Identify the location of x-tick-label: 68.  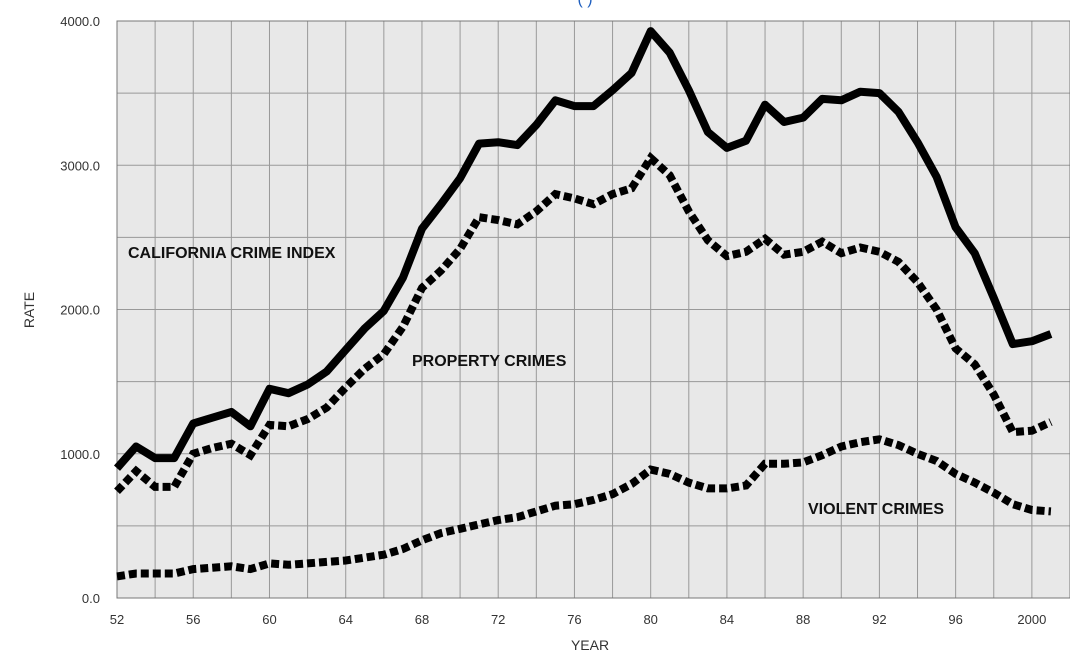
(422, 619).